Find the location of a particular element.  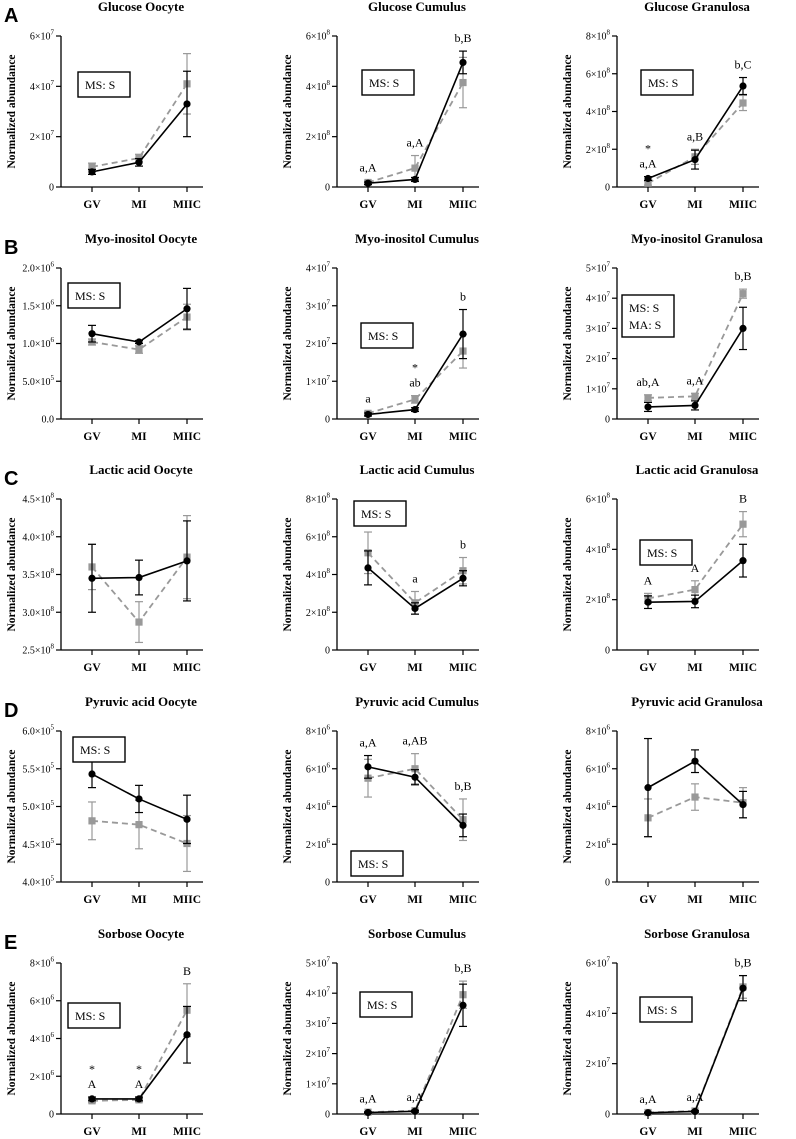

y-tick-label: 6×10⁶ is located at coordinates (318, 768).